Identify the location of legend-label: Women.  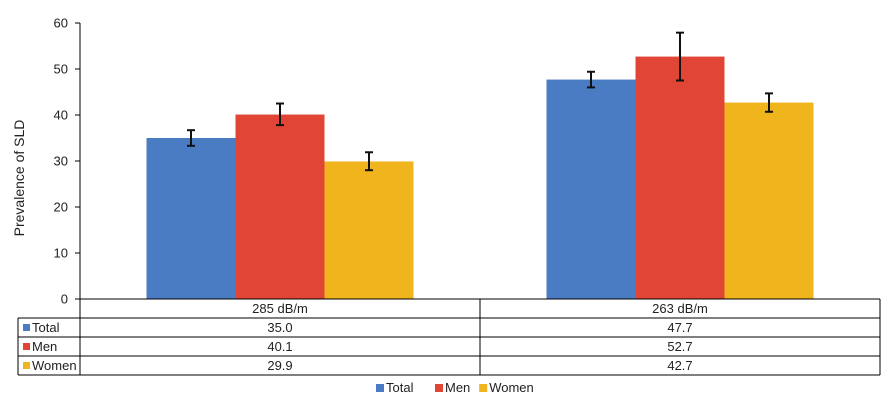
(511, 387).